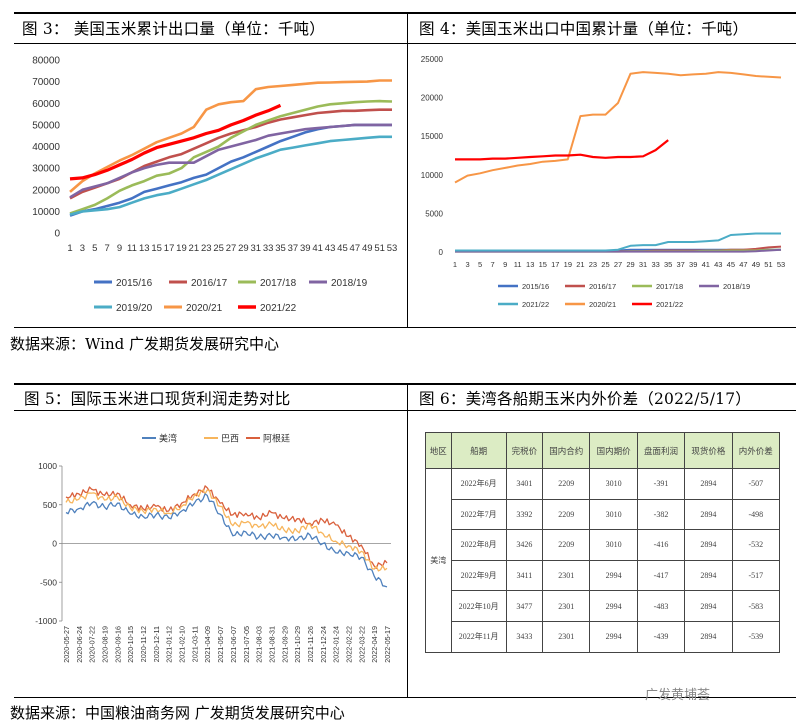 The width and height of the screenshot is (809, 725). Describe the element at coordinates (407, 170) in the screenshot. I see `top-panels-divider` at that location.